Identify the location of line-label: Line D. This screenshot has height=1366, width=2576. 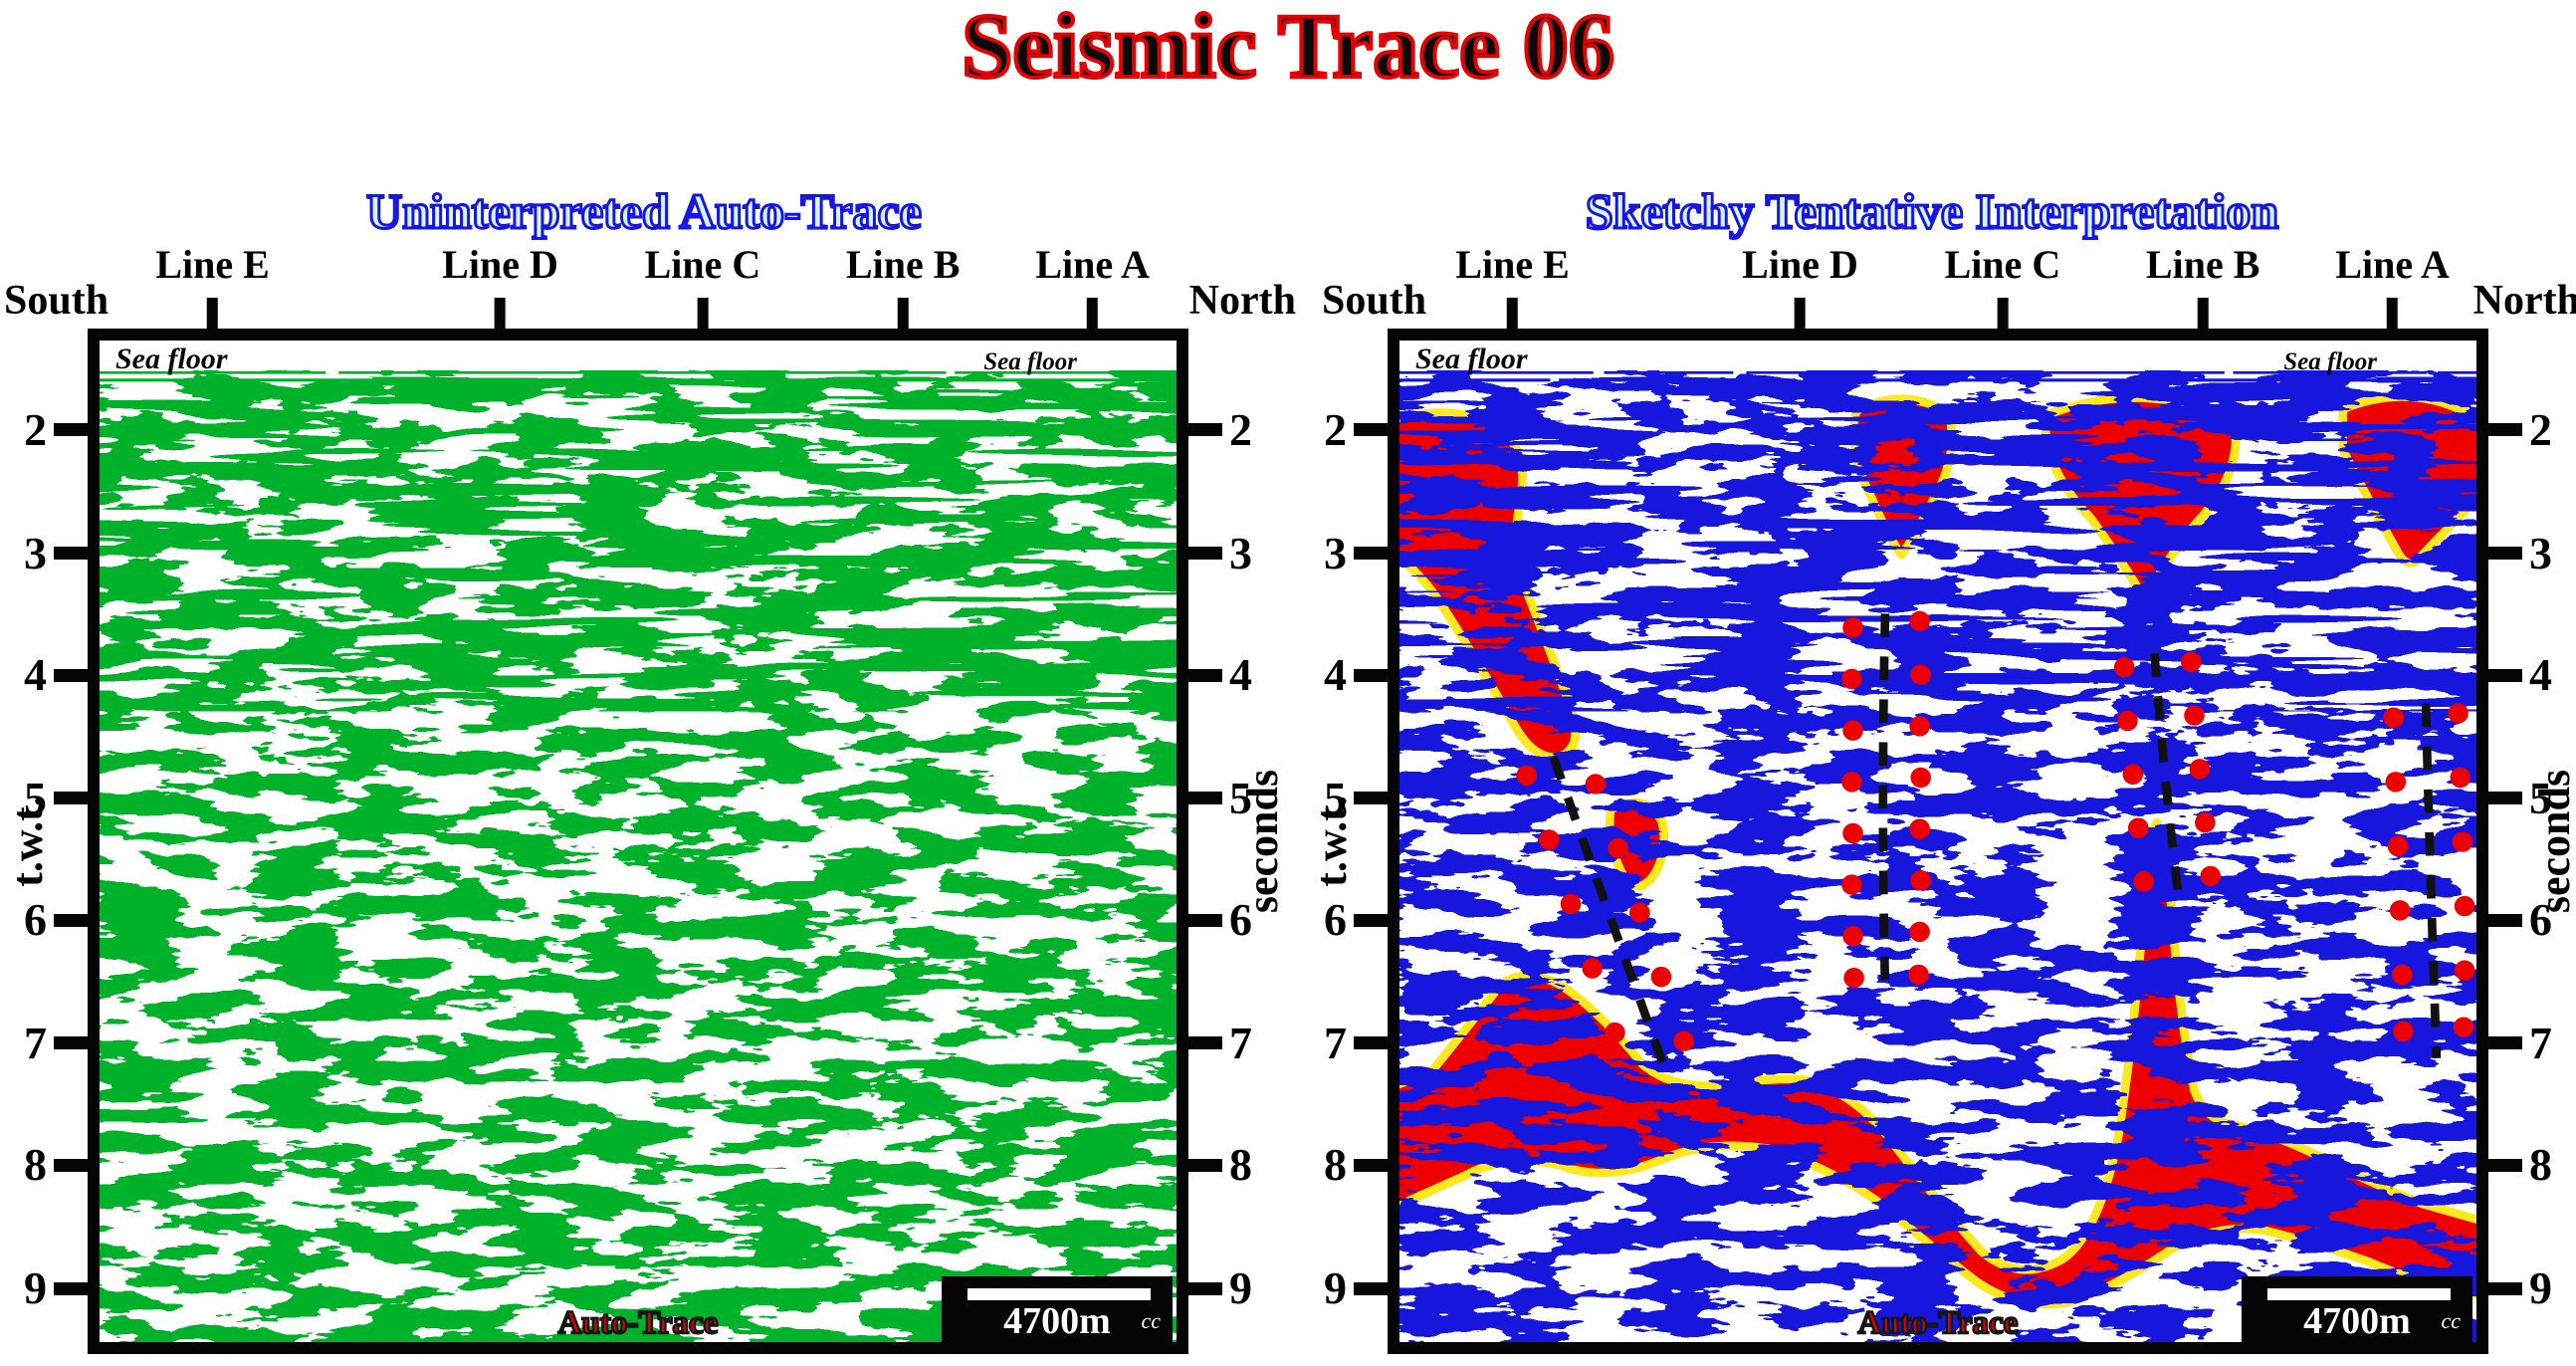
(500, 264).